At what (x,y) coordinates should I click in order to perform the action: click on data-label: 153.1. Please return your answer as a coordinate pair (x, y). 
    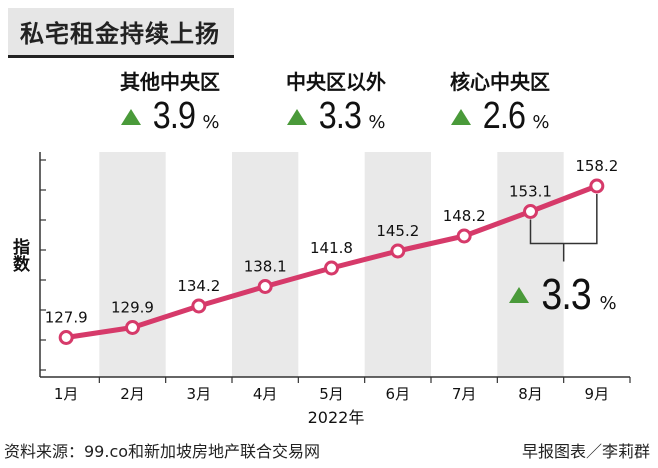
    Looking at the image, I should click on (530, 192).